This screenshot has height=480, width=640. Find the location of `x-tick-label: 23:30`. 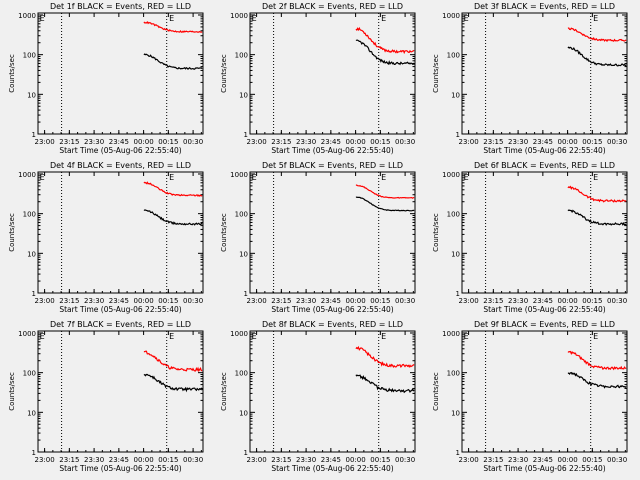

x-tick-label: 23:30 is located at coordinates (518, 142).